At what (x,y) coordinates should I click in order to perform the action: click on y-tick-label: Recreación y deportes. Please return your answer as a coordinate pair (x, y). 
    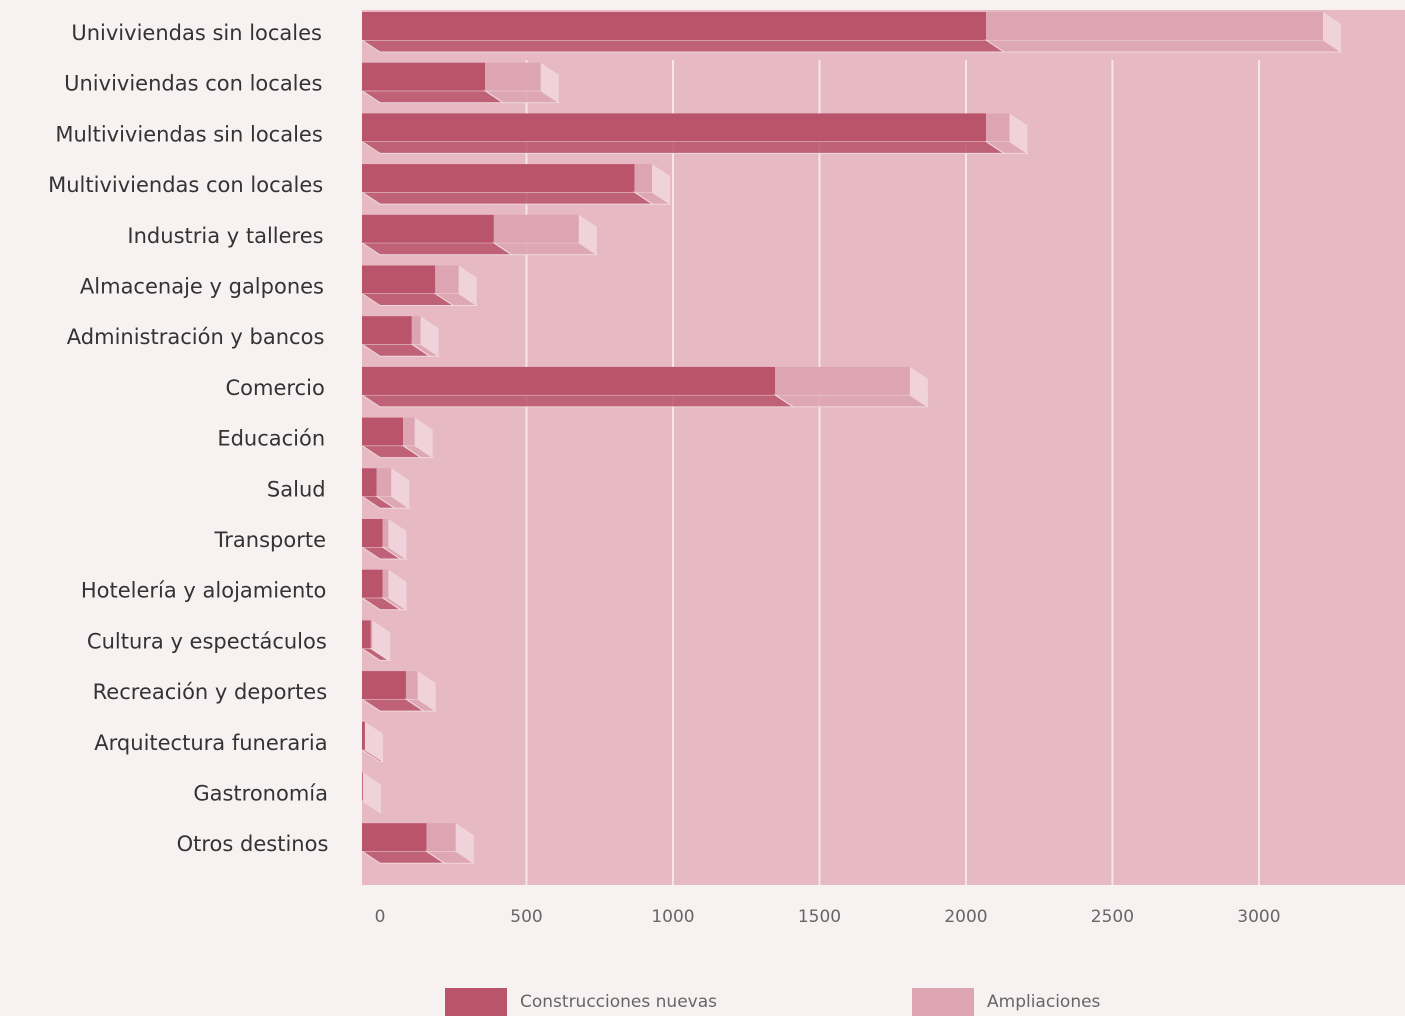
    Looking at the image, I should click on (210, 692).